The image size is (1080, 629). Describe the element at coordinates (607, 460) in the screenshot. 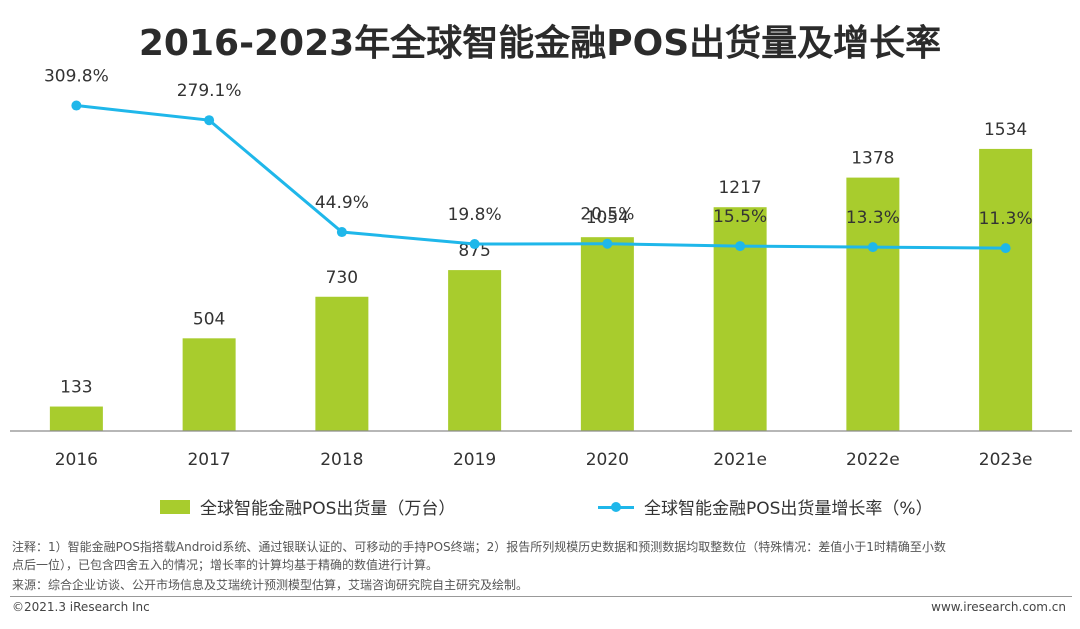

I see `x-tick-label: 2020` at that location.